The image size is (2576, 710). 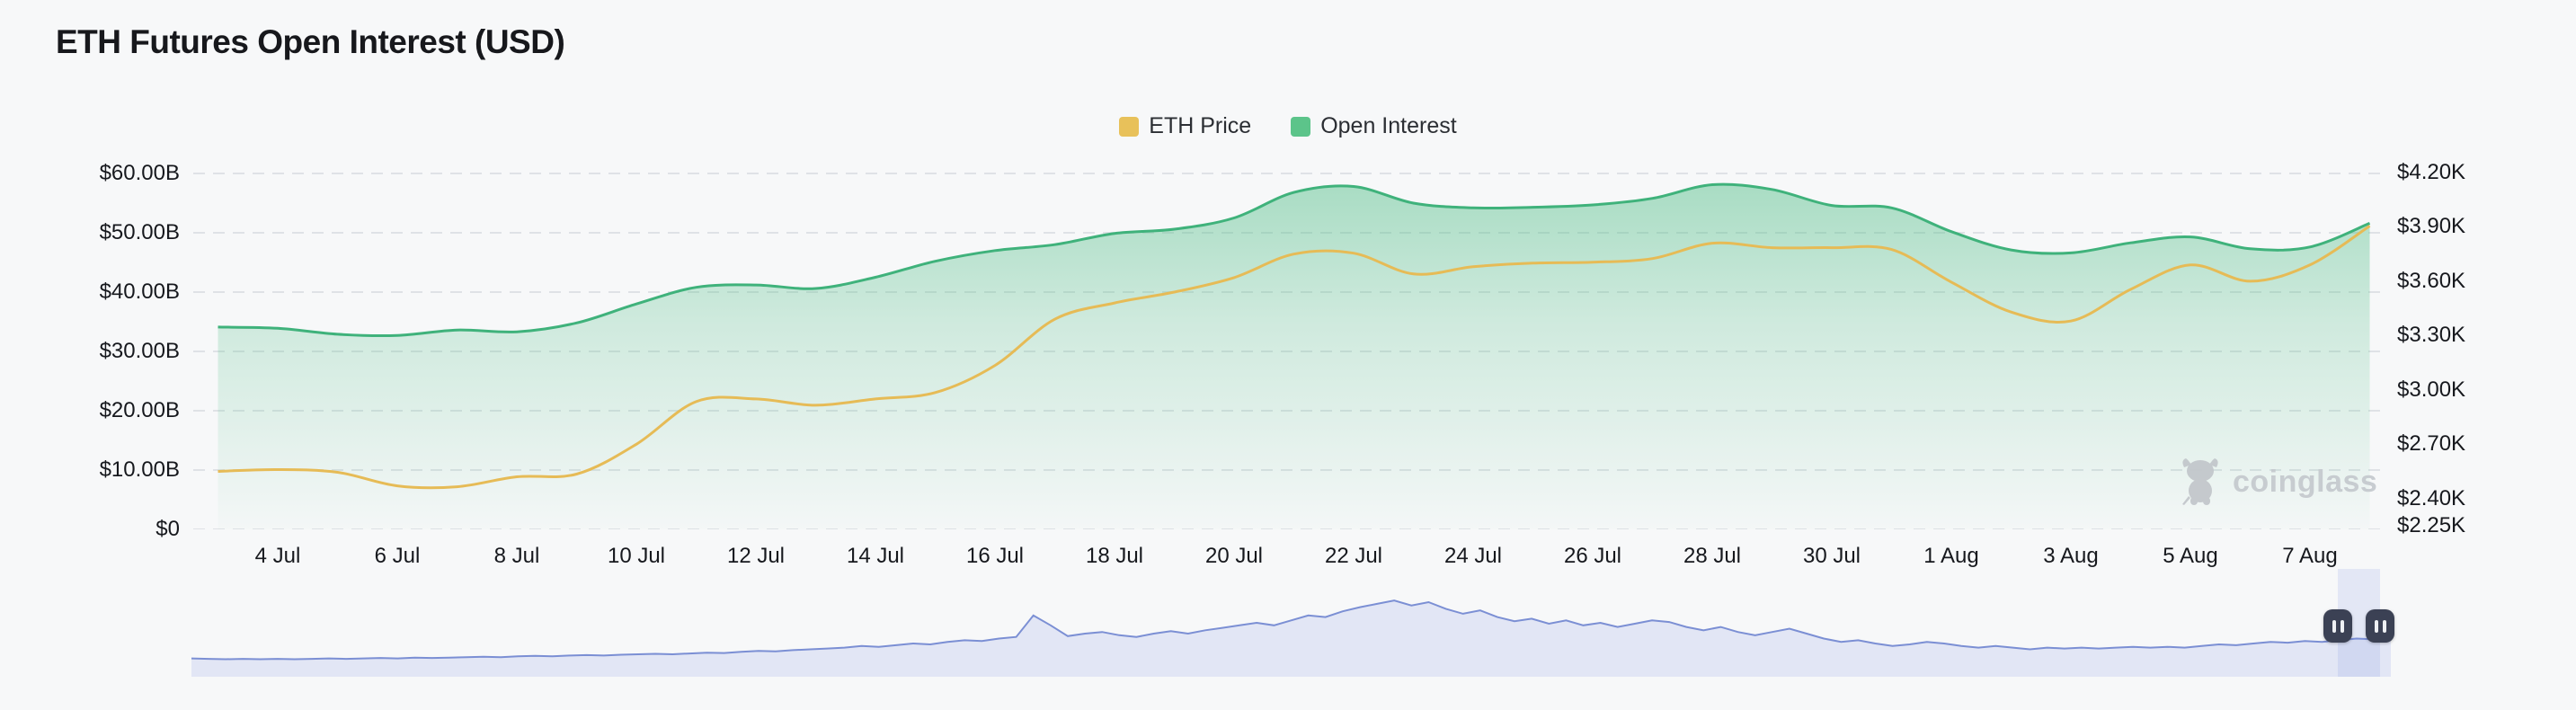 I want to click on x-axis-label: 12 Jul, so click(x=756, y=556).